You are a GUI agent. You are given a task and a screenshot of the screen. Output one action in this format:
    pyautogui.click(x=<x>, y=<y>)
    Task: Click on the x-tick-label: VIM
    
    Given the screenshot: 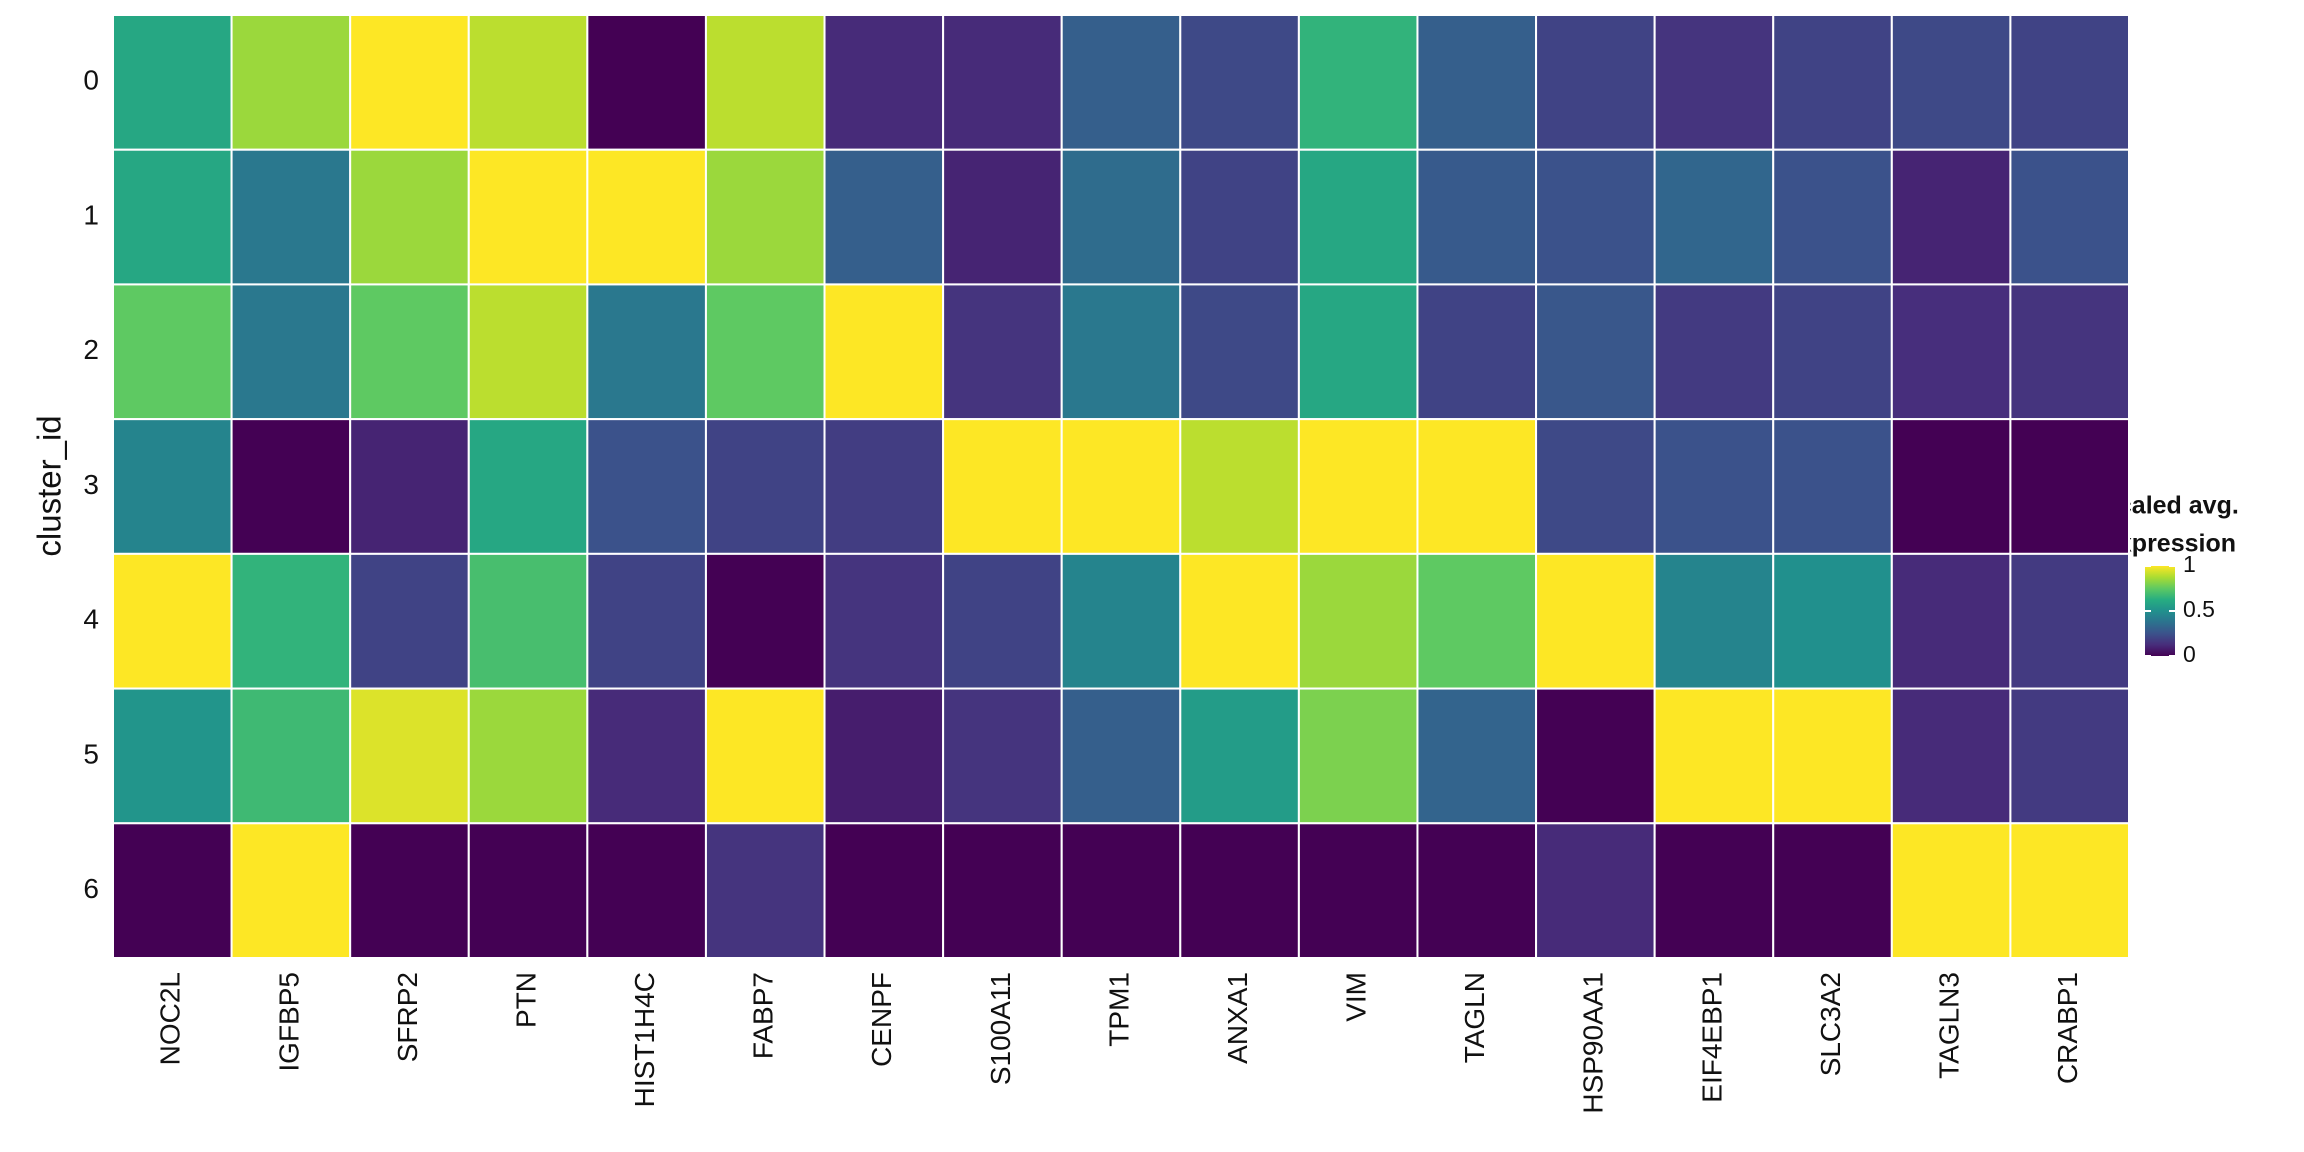 What is the action you would take?
    pyautogui.click(x=1356, y=997)
    